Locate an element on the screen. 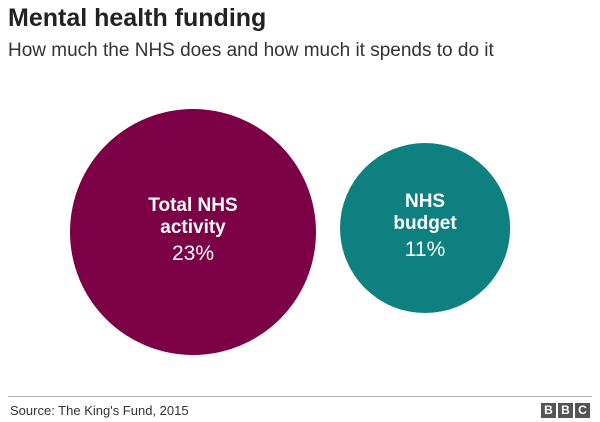 The image size is (600, 422). category-label: Total NHS activity is located at coordinates (193, 216).